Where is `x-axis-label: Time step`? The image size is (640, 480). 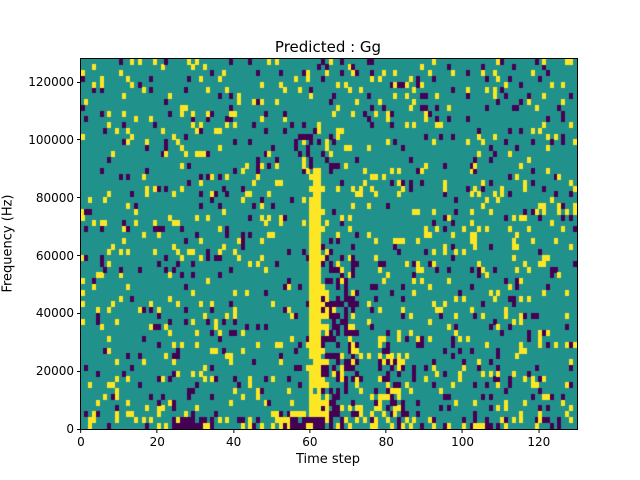 x-axis-label: Time step is located at coordinates (328, 459).